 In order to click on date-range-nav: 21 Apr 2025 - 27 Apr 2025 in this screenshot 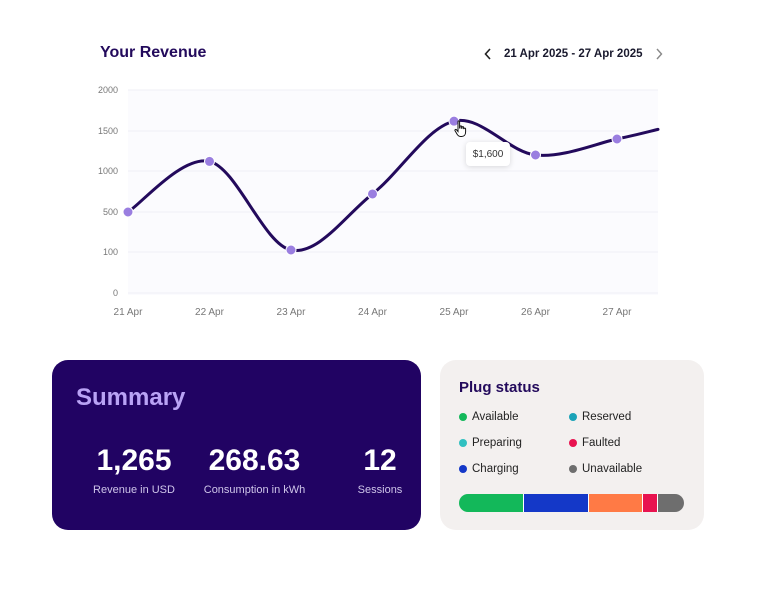, I will do `click(573, 54)`.